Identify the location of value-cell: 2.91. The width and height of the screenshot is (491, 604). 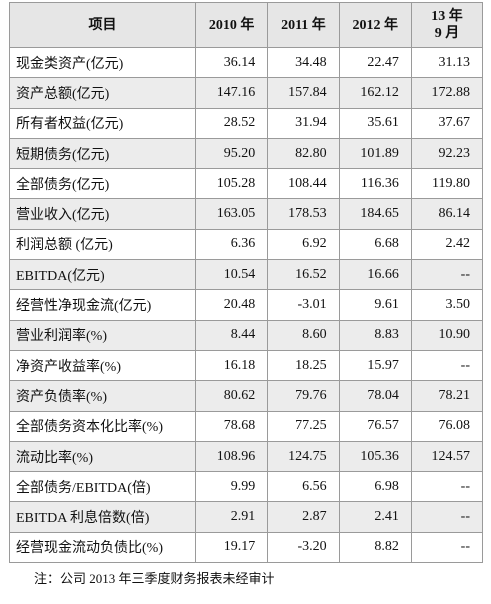
(231, 517).